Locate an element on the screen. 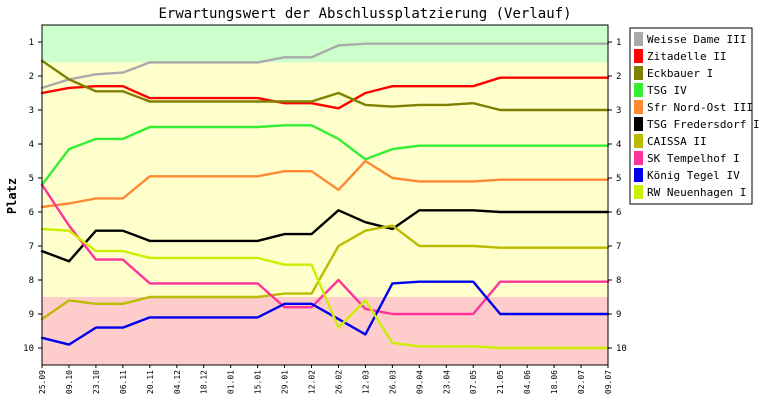  y-tick-label-right-5: 5 is located at coordinates (618, 179).